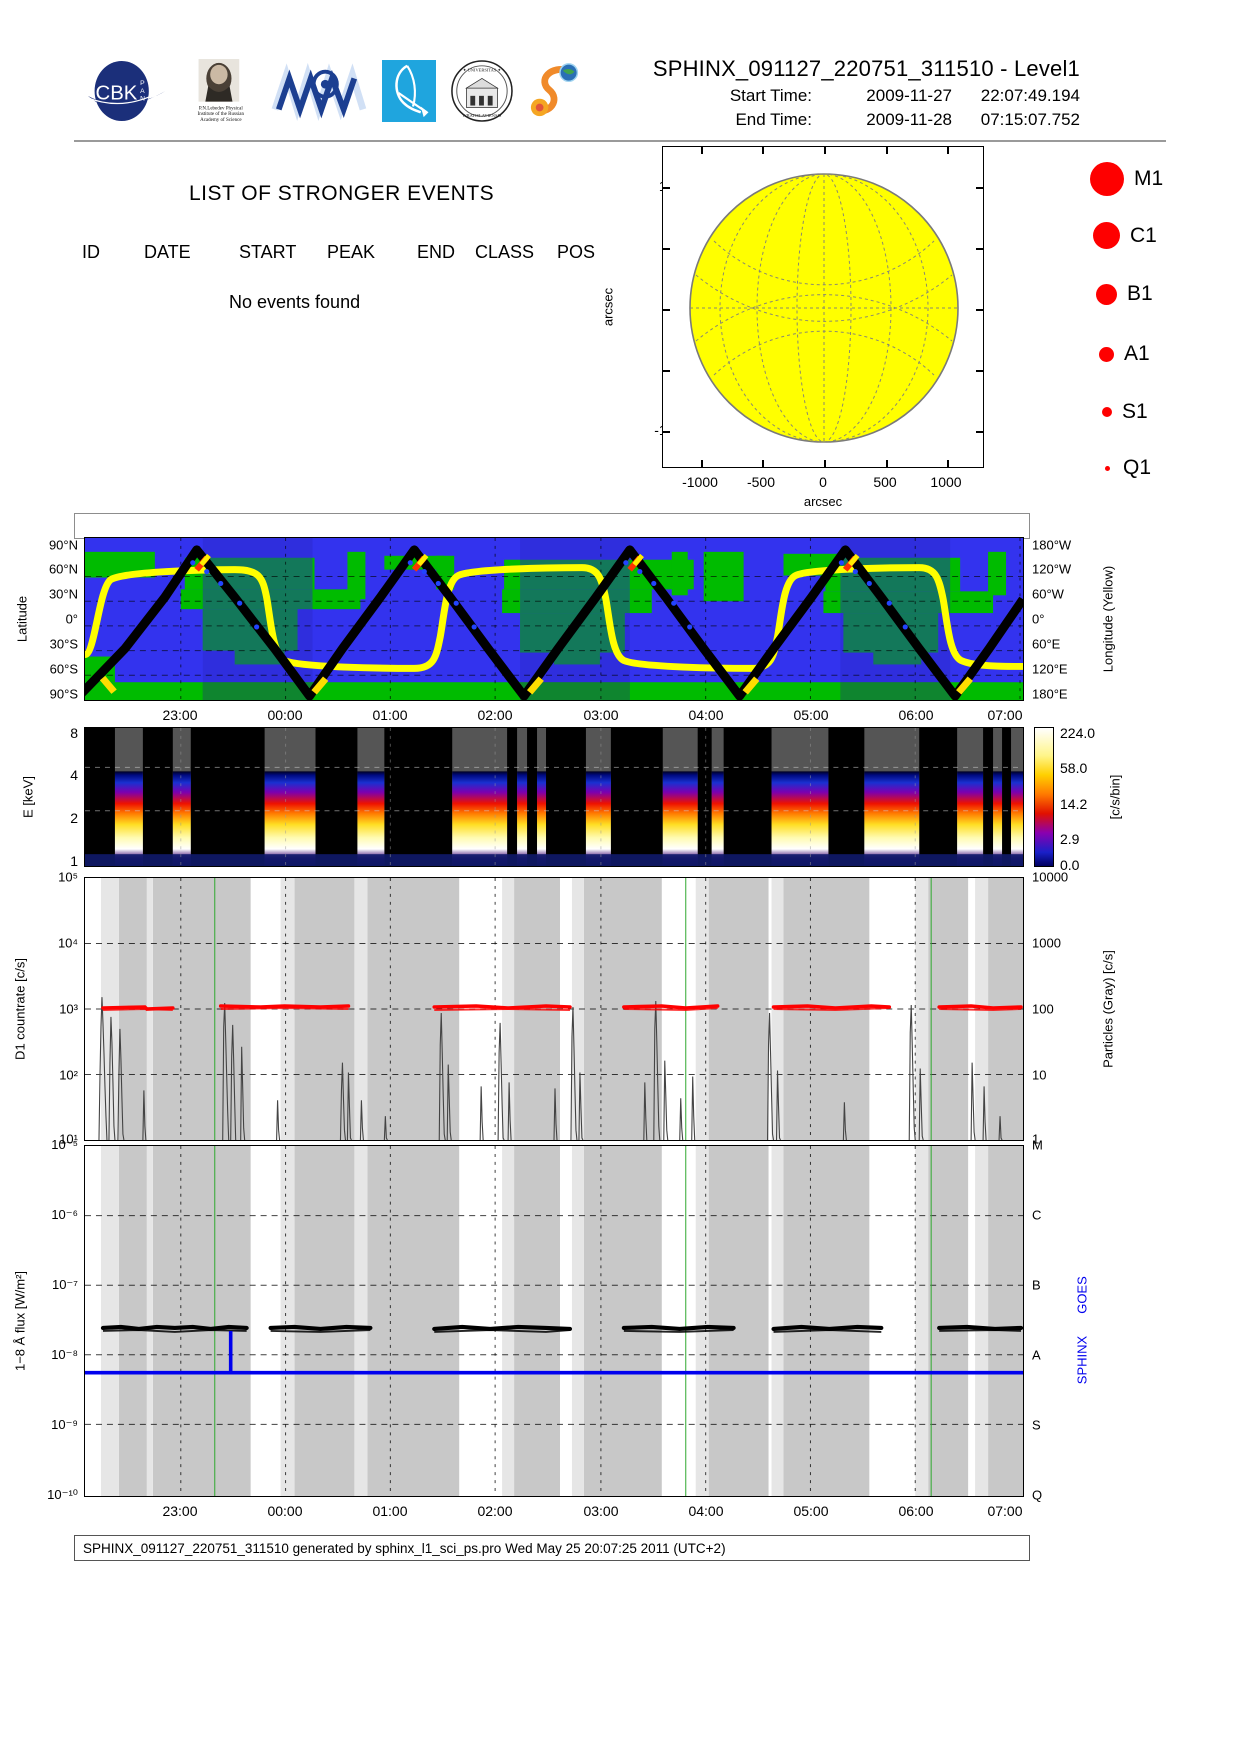 The image size is (1240, 1754). I want to click on legend-item-c1: C1, so click(1160, 235).